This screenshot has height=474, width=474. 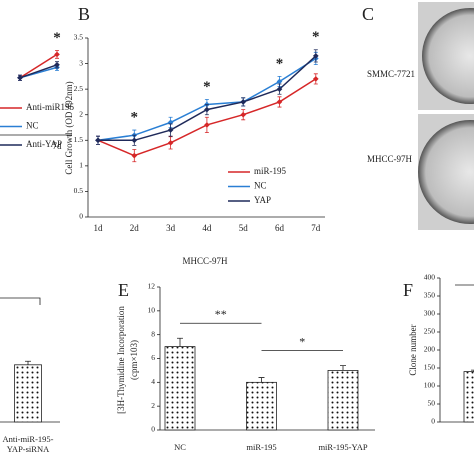 I want to click on x-tick-label: 3d, so click(x=171, y=228).